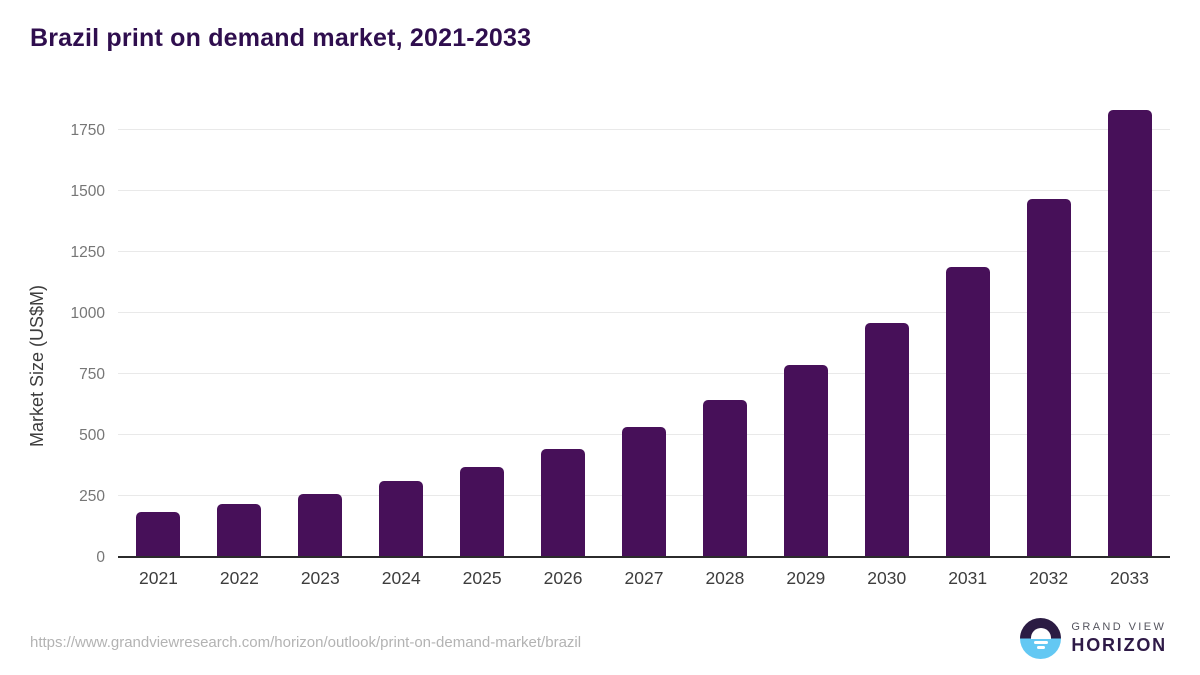 This screenshot has height=675, width=1200. What do you see at coordinates (644, 343) in the screenshot?
I see `bar-slot-2027` at bounding box center [644, 343].